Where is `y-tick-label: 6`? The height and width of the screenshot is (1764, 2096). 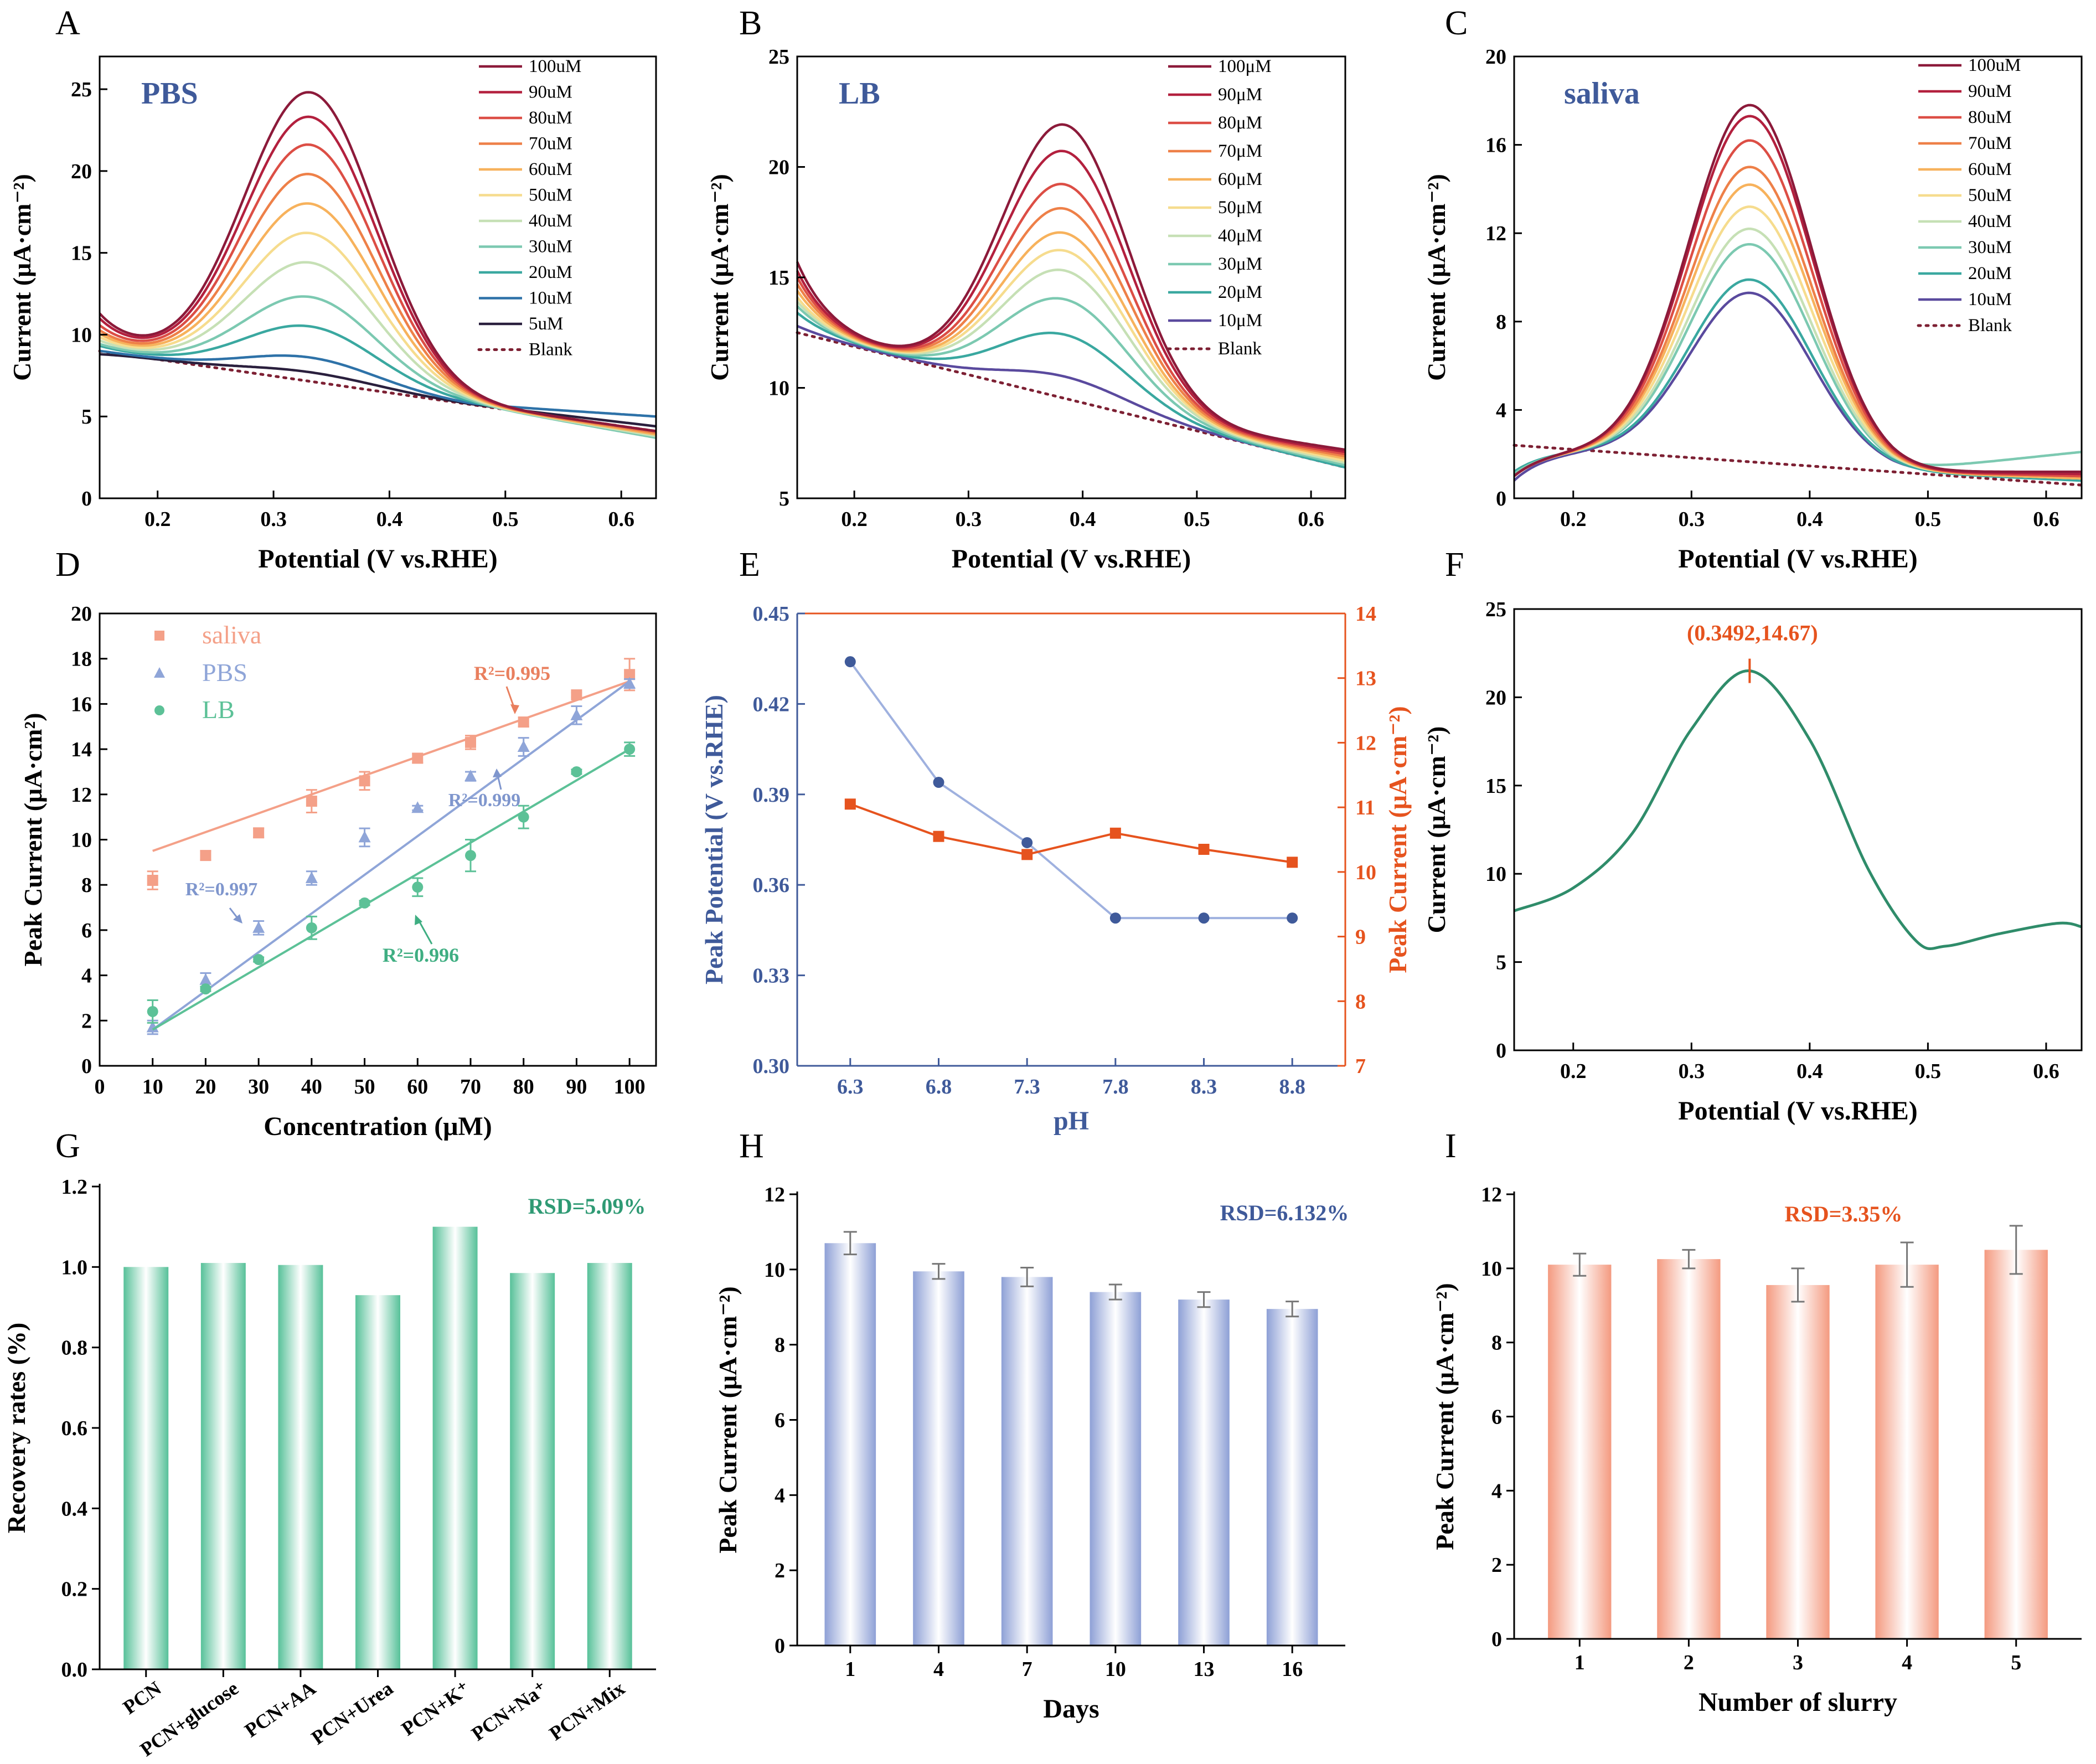
y-tick-label: 6 is located at coordinates (1496, 1417).